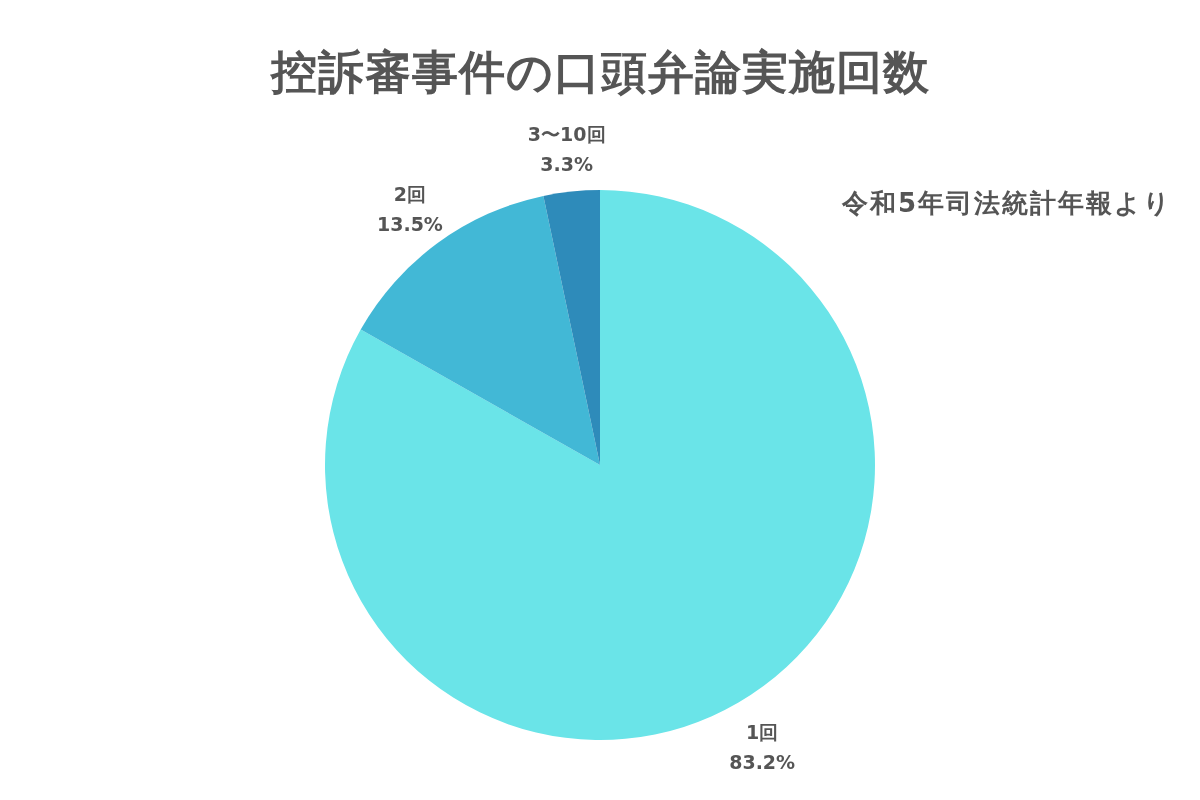 Image resolution: width=1200 pixels, height=800 pixels. What do you see at coordinates (410, 194) in the screenshot?
I see `slice-label: 2回` at bounding box center [410, 194].